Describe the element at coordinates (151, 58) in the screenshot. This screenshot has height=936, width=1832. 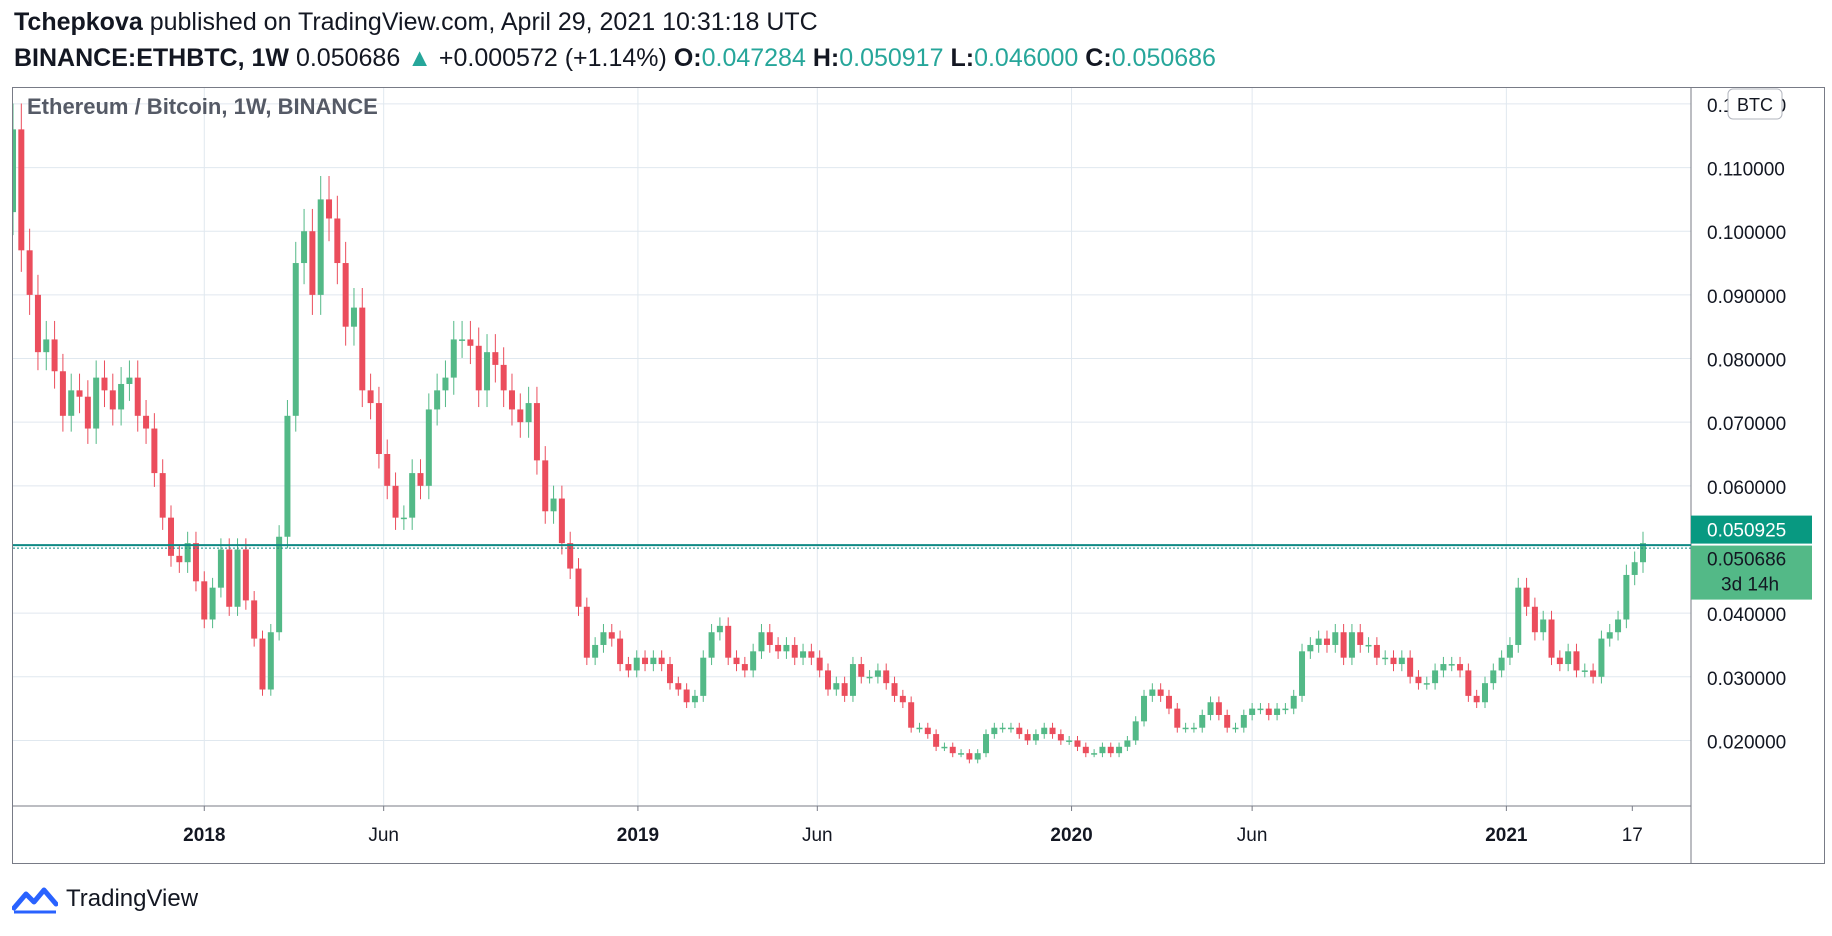
I see `symbol-label: BINANCE:ETHBTC, 1W` at that location.